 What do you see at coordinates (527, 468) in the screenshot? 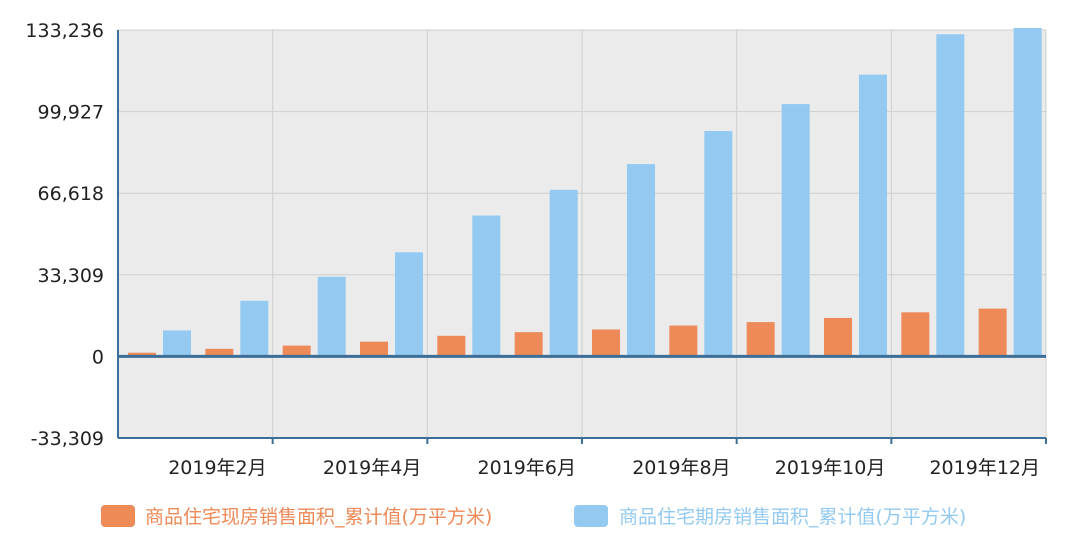
I see `x-tick-label: 2019年6月` at bounding box center [527, 468].